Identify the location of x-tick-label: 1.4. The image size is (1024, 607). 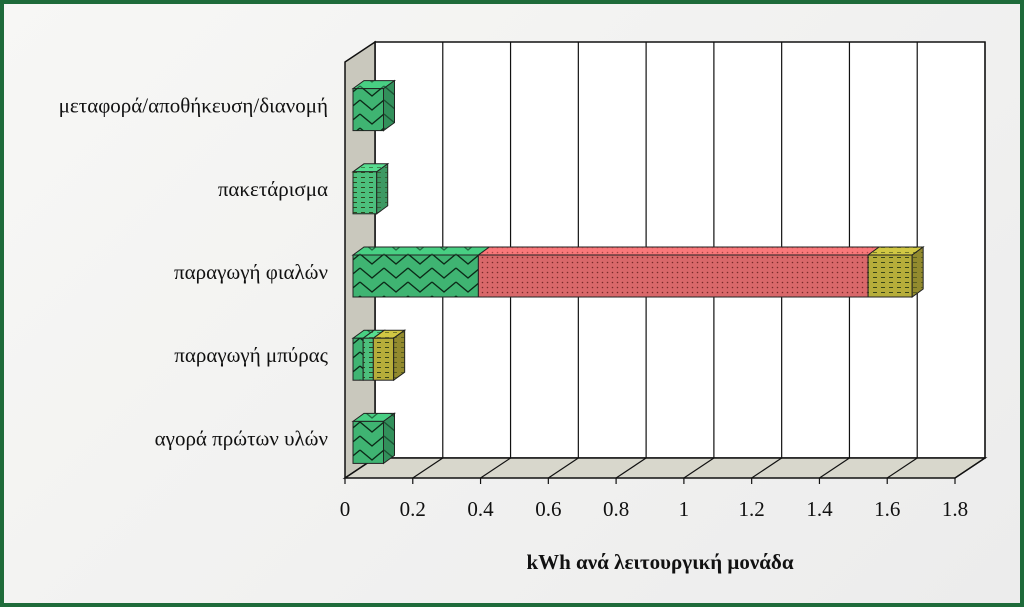
(819, 509).